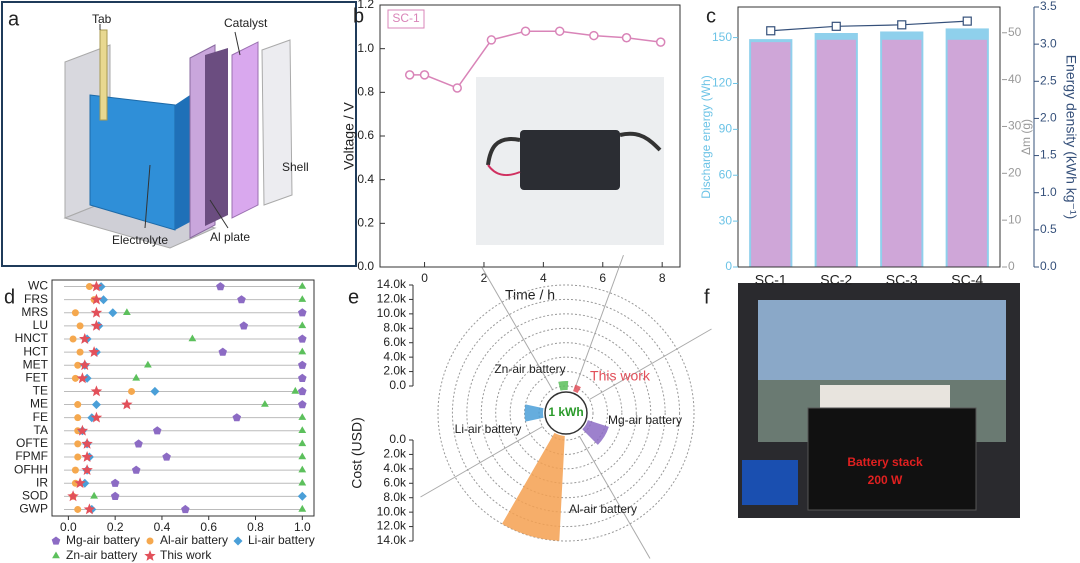 Image resolution: width=1080 pixels, height=563 pixels. Describe the element at coordinates (1048, 6) in the screenshot. I see `y2-tick-label: 3.5` at that location.